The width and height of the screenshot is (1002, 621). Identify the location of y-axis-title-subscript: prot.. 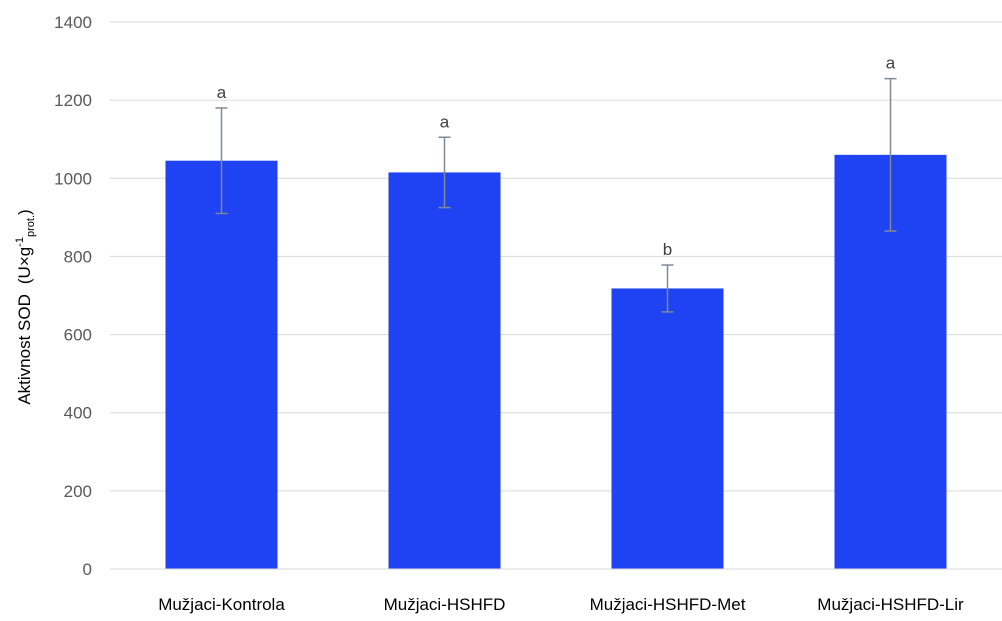
(31, 226).